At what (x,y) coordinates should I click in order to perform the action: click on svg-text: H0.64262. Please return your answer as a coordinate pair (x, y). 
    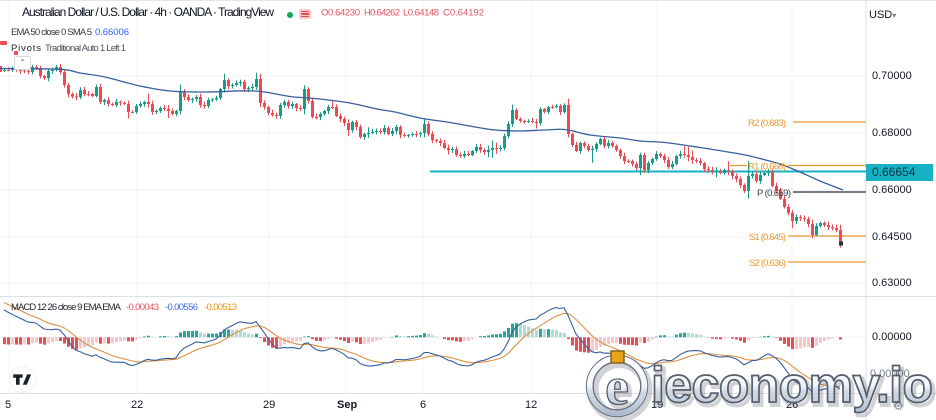
    Looking at the image, I should click on (382, 13).